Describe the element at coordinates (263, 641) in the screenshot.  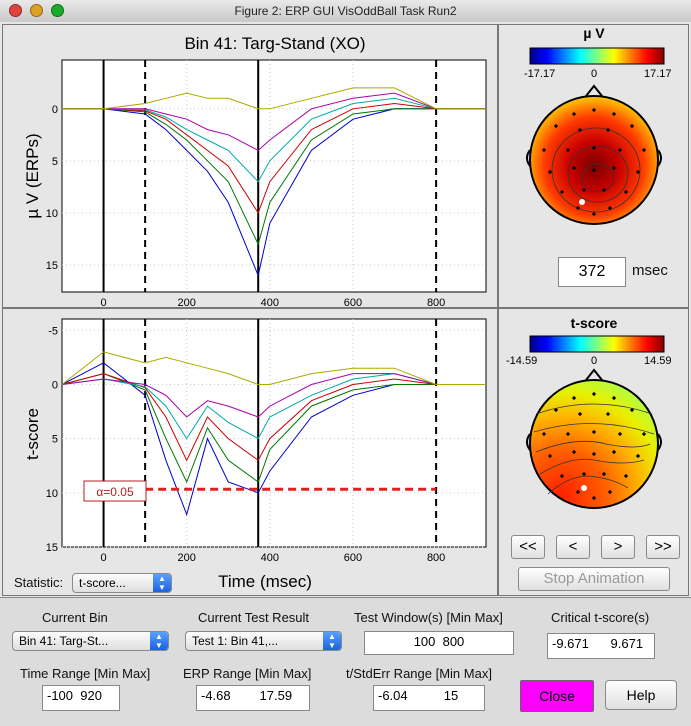
I see `current-test-select: Test 1: Bin 41,... ▲ ▼` at that location.